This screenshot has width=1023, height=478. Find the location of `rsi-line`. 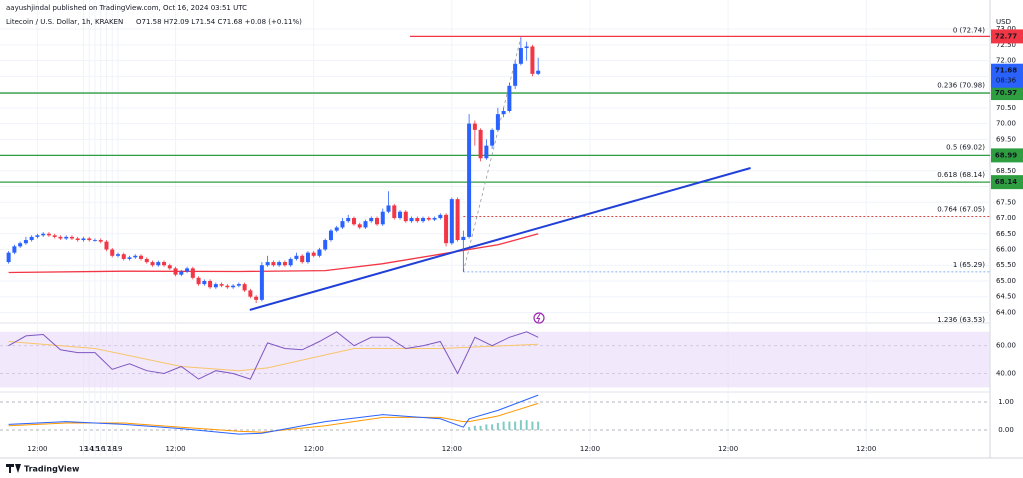

rsi-line is located at coordinates (273, 355).